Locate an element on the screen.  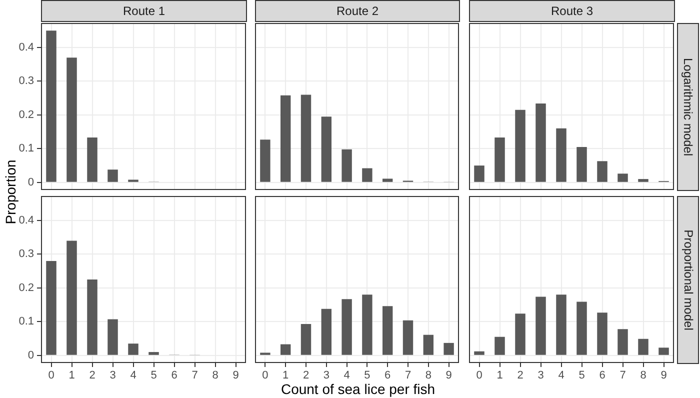
chart-title: Route 3 is located at coordinates (572, 11).